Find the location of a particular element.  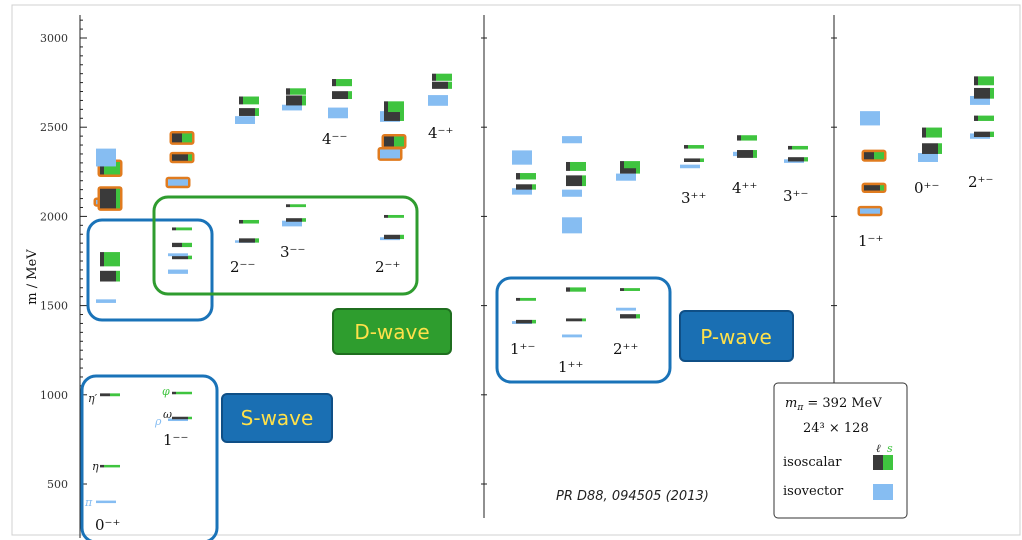

y-tick-label: 3000 is located at coordinates (54, 38).